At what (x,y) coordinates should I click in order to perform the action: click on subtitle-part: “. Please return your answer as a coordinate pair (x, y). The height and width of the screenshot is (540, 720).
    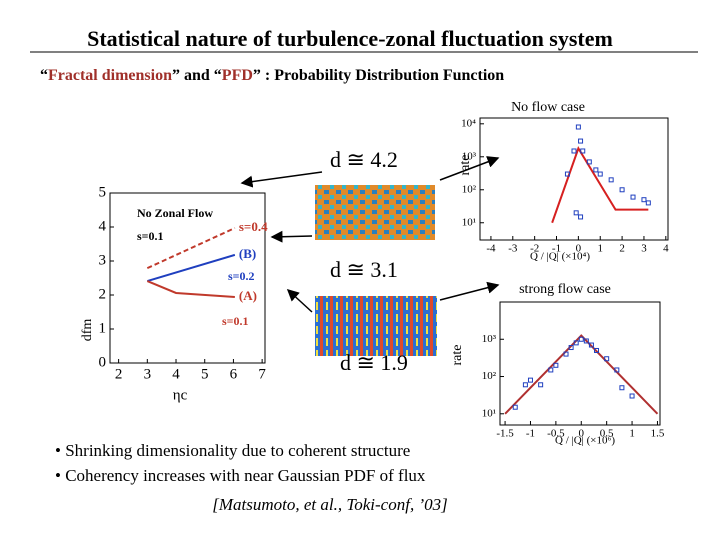
    Looking at the image, I should click on (44, 75).